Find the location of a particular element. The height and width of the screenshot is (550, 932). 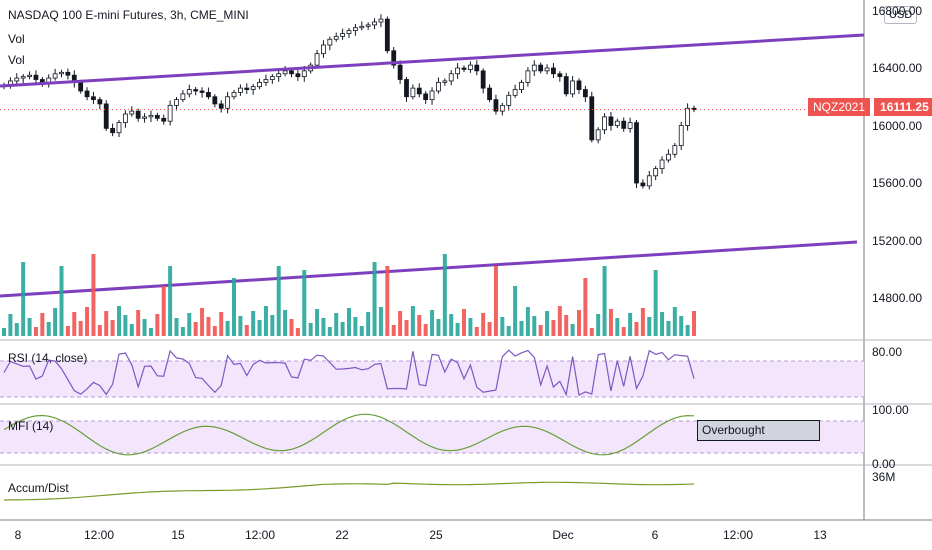

accum-label: Accum/Dist is located at coordinates (38, 488).